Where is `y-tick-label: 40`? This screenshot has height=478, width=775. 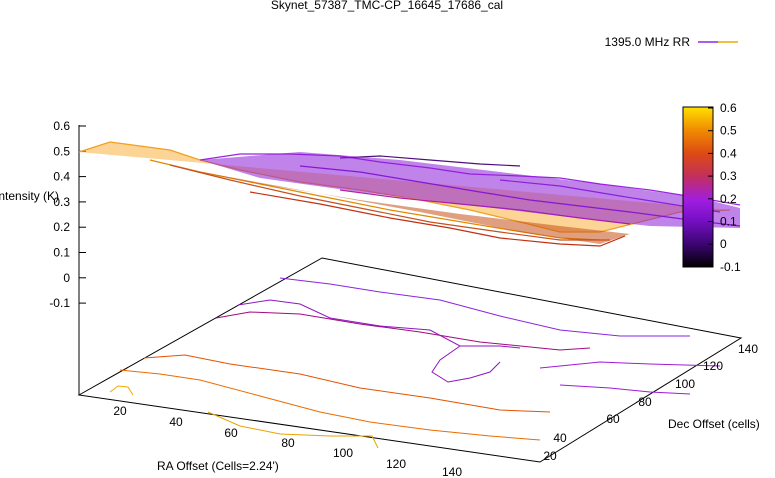
y-tick-label: 40 is located at coordinates (560, 438).